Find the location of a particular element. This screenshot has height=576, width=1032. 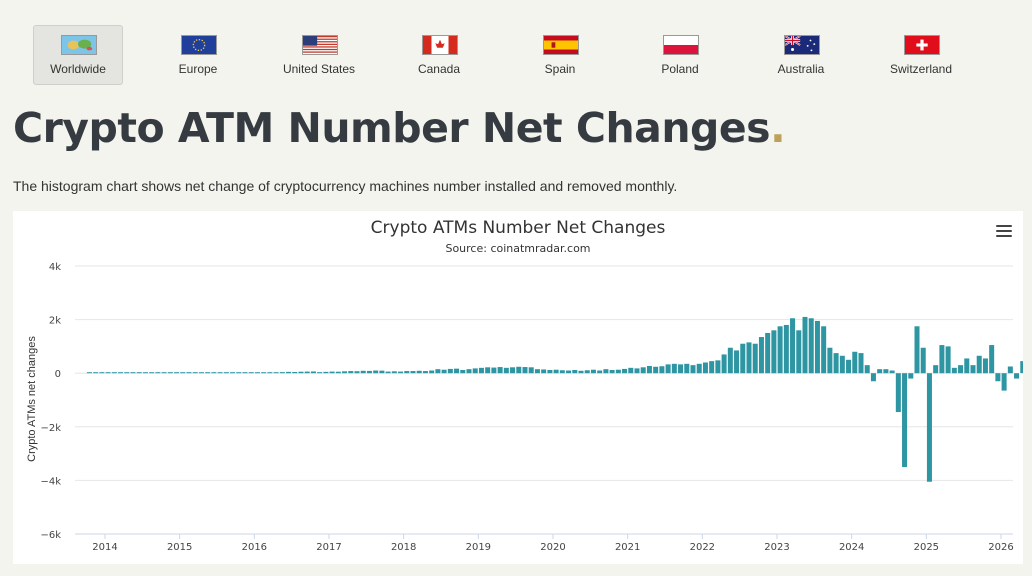

region-tab-worldwide: Worldwide is located at coordinates (78, 55).